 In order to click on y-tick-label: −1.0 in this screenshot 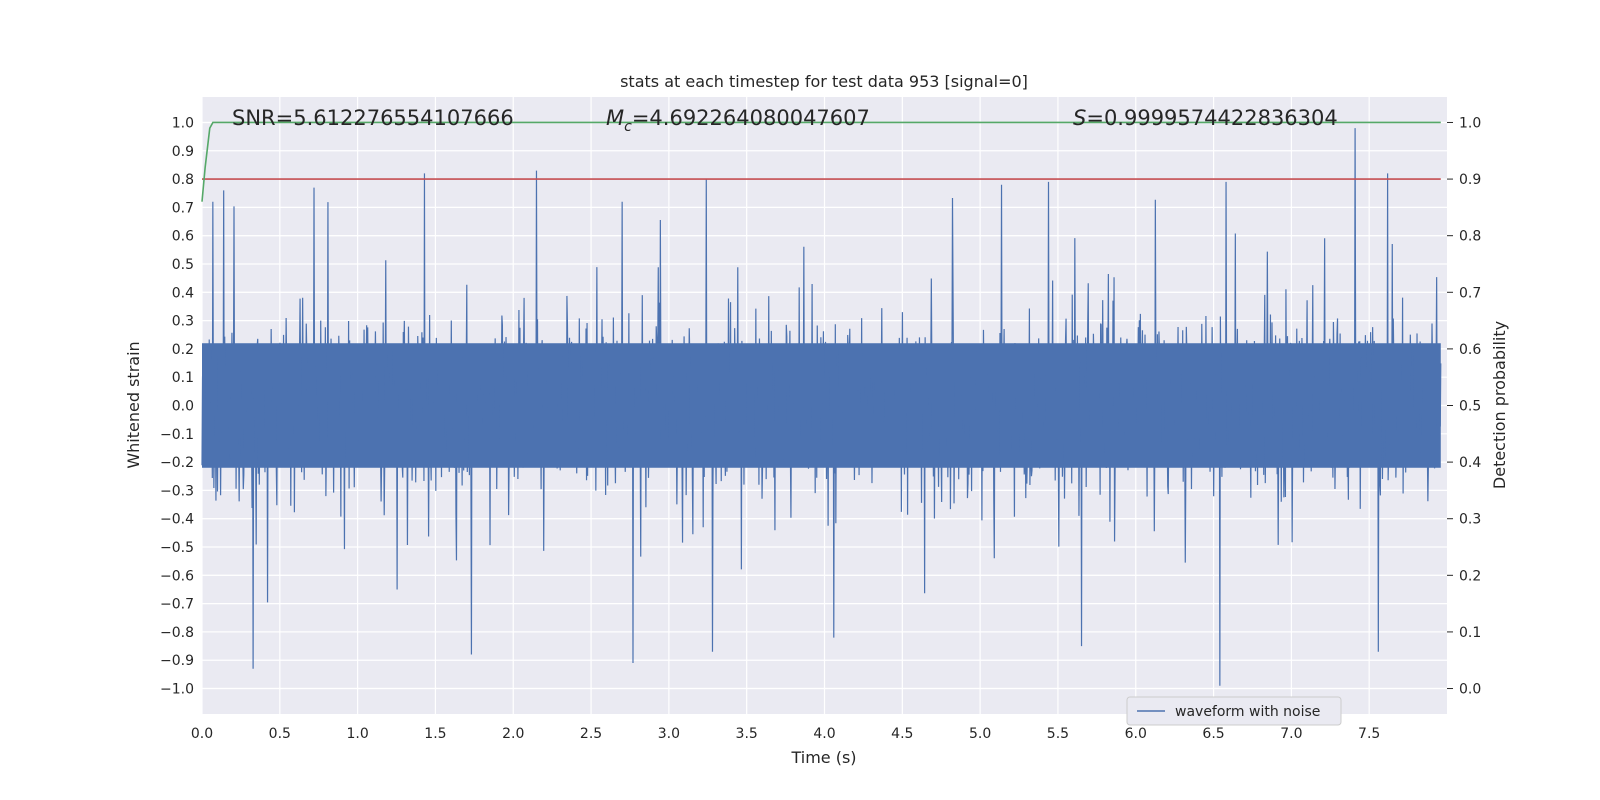, I will do `click(177, 690)`.